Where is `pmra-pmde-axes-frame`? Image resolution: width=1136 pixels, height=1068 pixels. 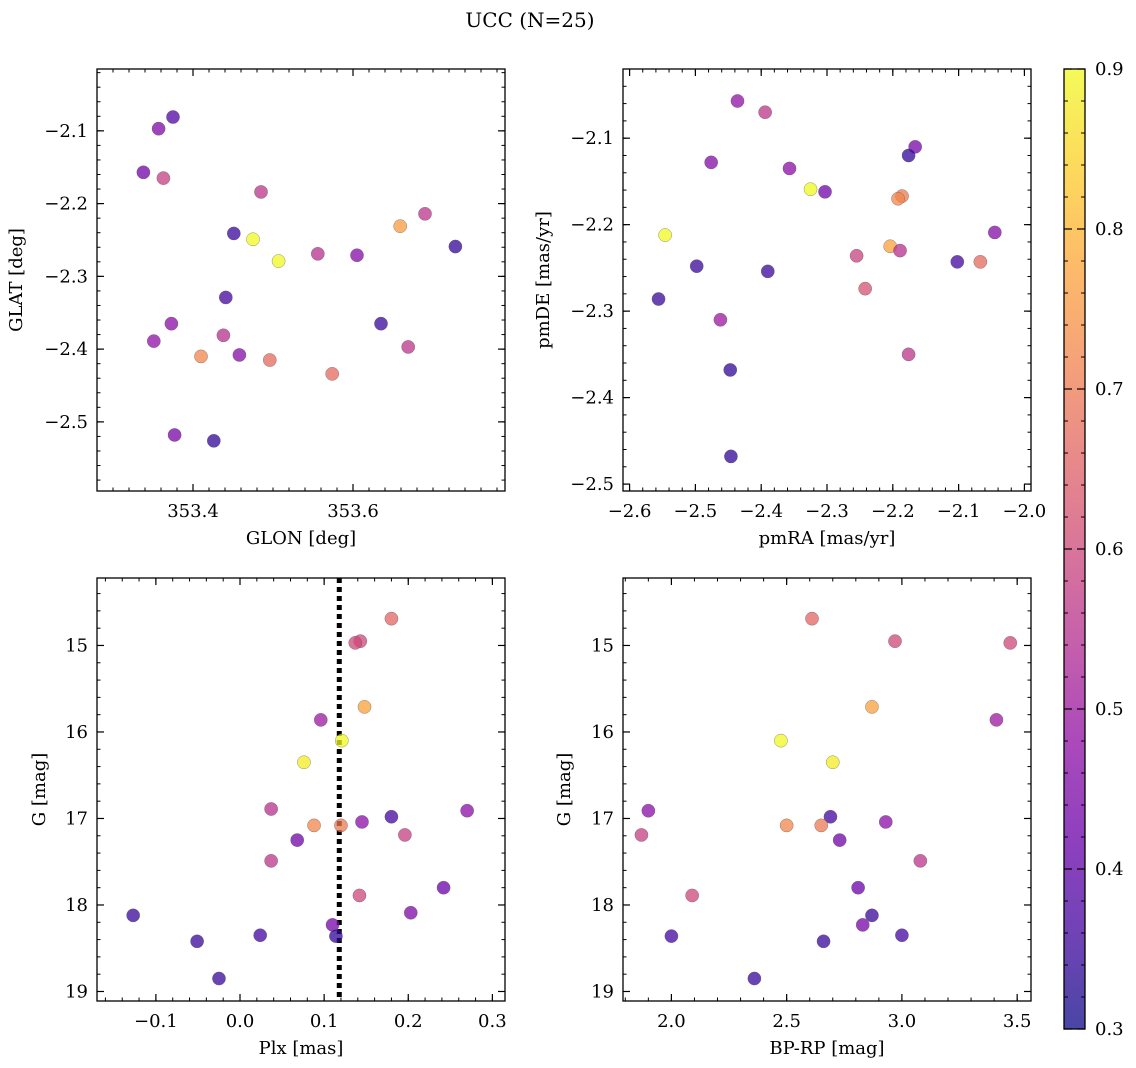
pmra-pmde-axes-frame is located at coordinates (827, 280).